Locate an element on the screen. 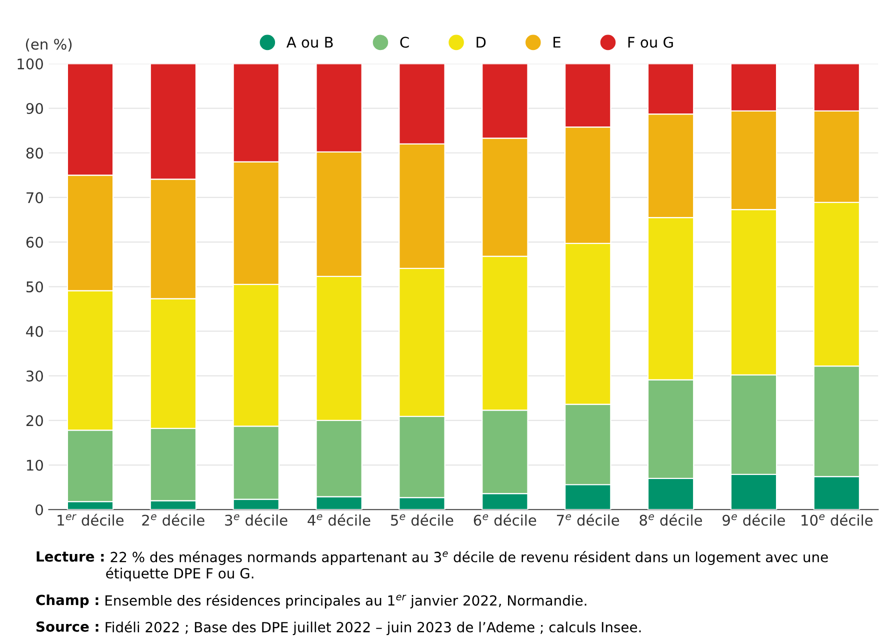 The image size is (887, 637). text: Champ : Ensemble des résidences principales au 1$^{er}$ janvier 2022, Normandie. is located at coordinates (311, 601).